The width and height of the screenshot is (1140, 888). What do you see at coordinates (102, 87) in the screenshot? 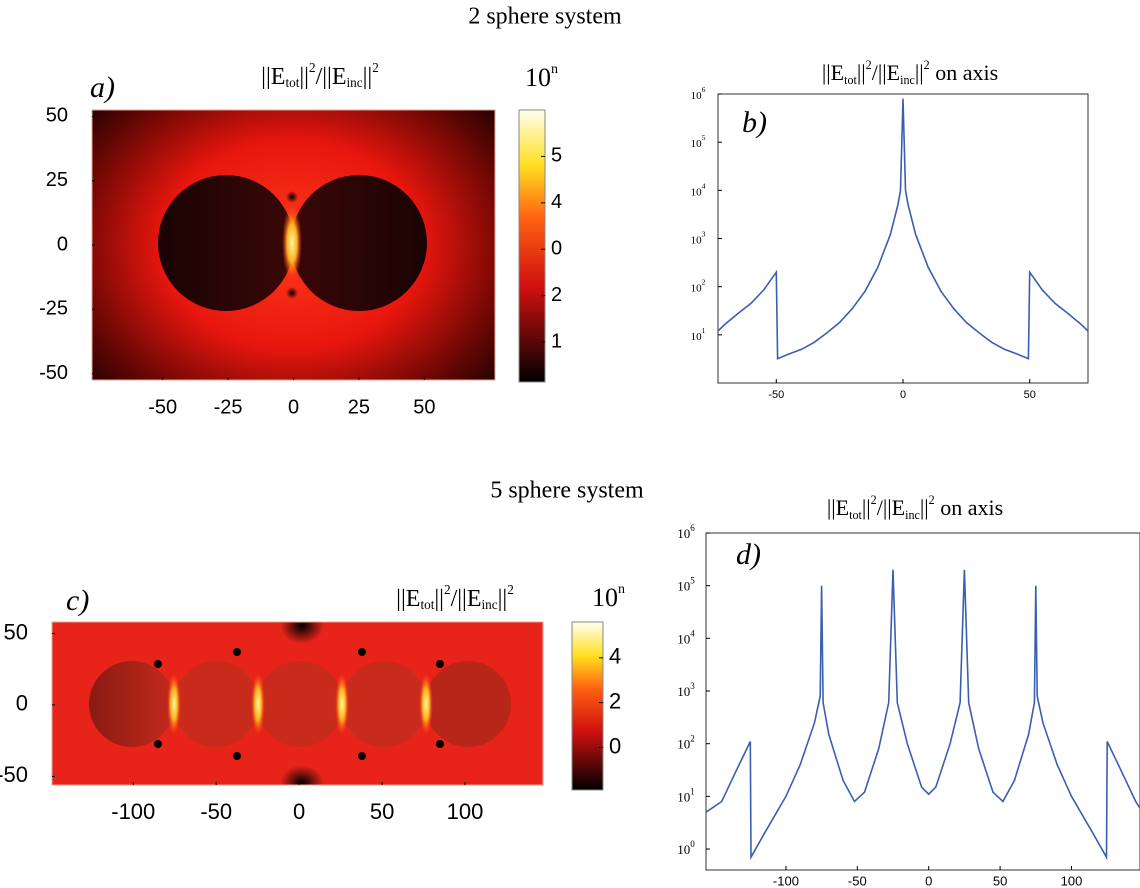
I see `panel-label: a)` at bounding box center [102, 87].